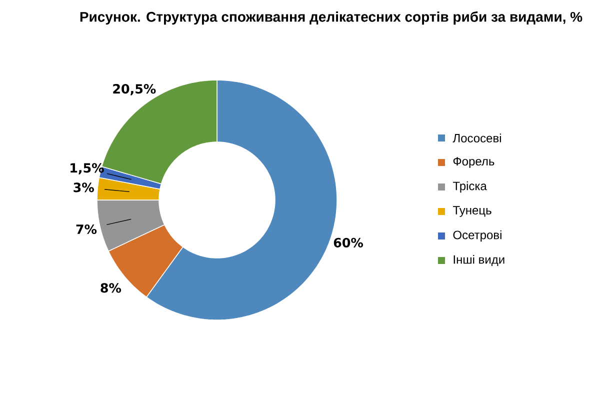 The image size is (602, 393). What do you see at coordinates (86, 229) in the screenshot?
I see `data-label: 7%` at bounding box center [86, 229].